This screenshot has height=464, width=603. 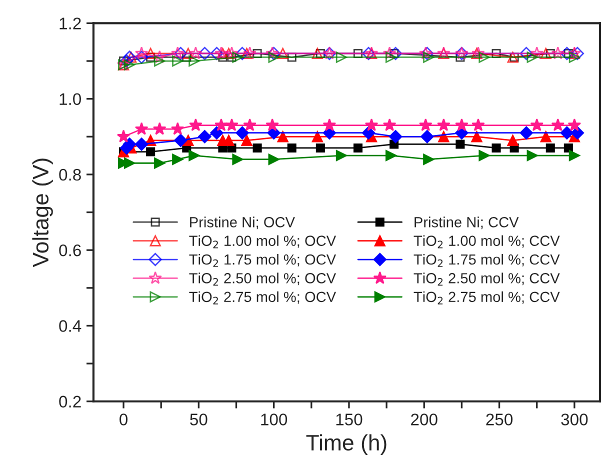 What do you see at coordinates (346, 444) in the screenshot?
I see `x-axis-title: Time (h)` at bounding box center [346, 444].